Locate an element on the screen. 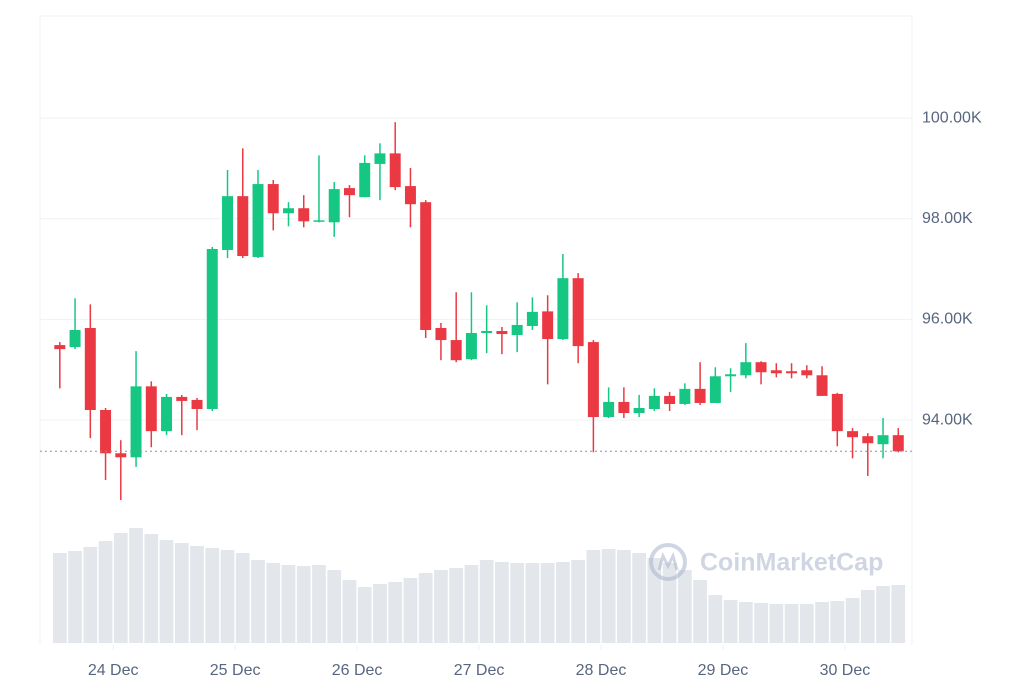 Image resolution: width=1024 pixels, height=683 pixels. watermark-logo-mark is located at coordinates (668, 561).